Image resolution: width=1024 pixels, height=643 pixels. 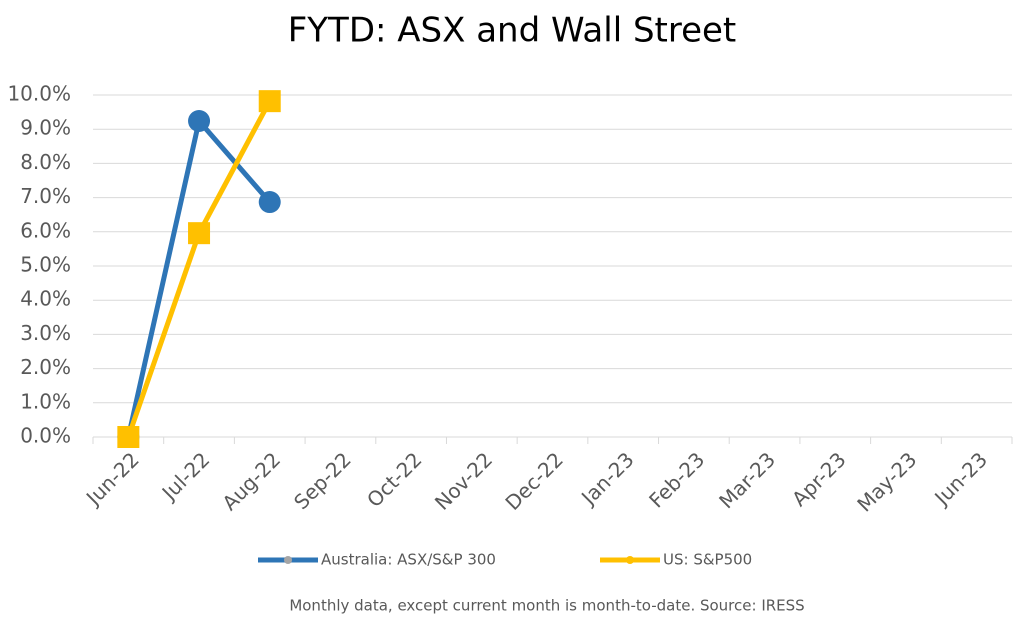 What do you see at coordinates (45, 196) in the screenshot?
I see `y-tick-label: 7.0%` at bounding box center [45, 196].